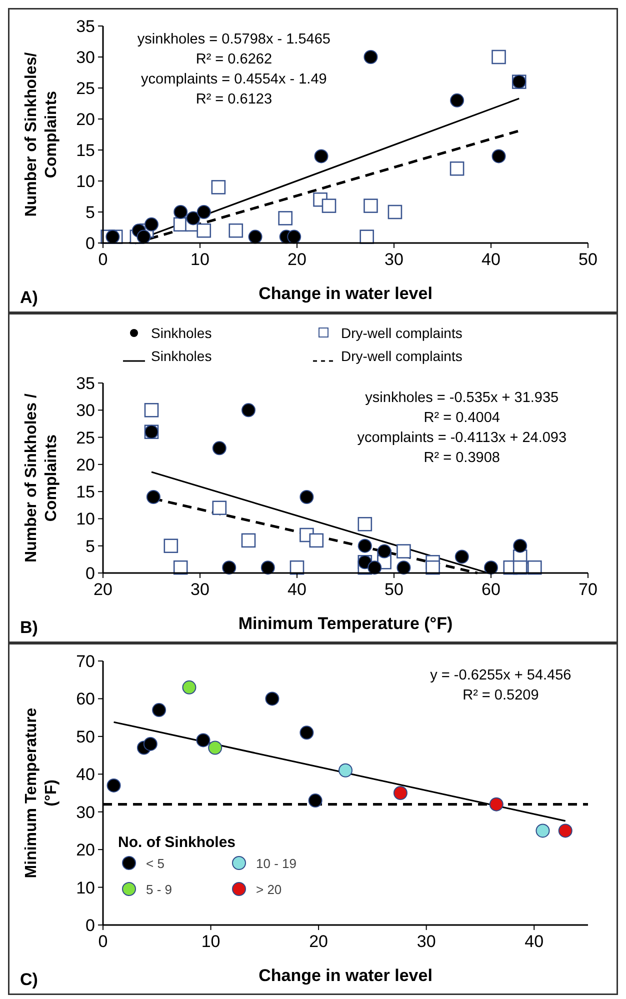 The height and width of the screenshot is (999, 626). I want to click on x-tick-label: 0, so click(103, 941).